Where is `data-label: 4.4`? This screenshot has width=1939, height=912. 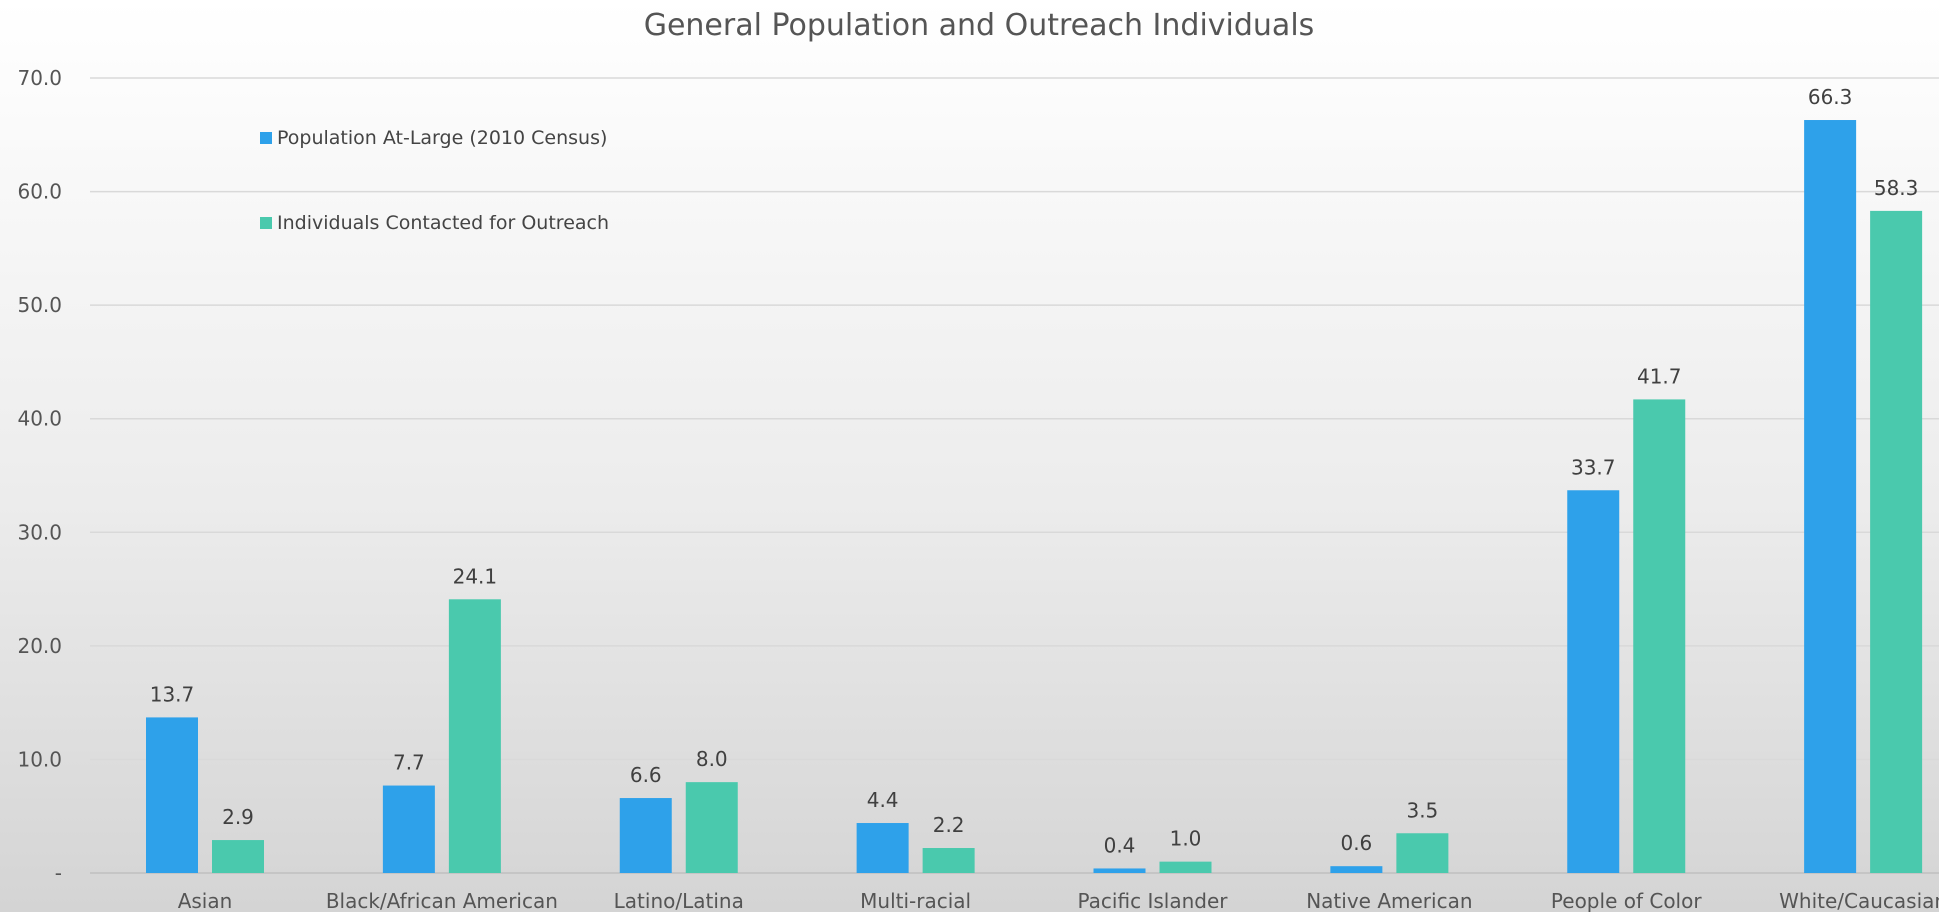
data-label: 4.4 is located at coordinates (883, 800).